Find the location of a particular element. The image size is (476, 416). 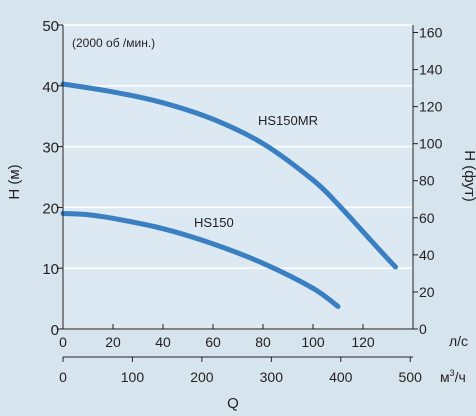

left-tick-label: 10 is located at coordinates (50, 269).